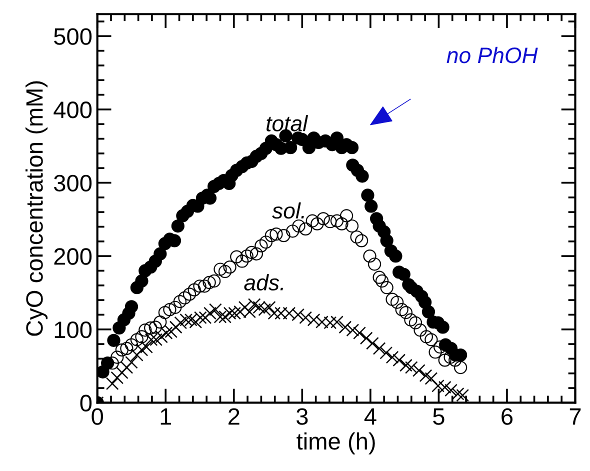  Describe the element at coordinates (166, 416) in the screenshot. I see `x-tick-label: 1` at that location.